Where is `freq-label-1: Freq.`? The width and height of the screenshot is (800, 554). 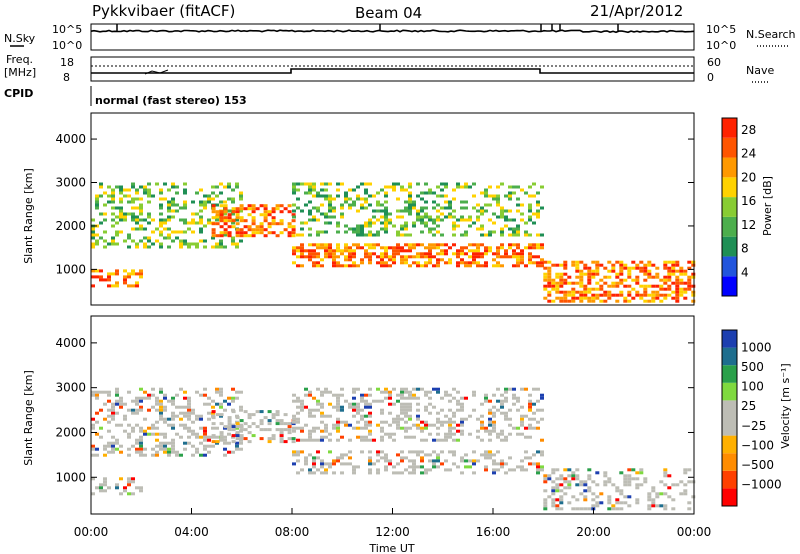
freq-label-1: Freq. is located at coordinates (19, 59).